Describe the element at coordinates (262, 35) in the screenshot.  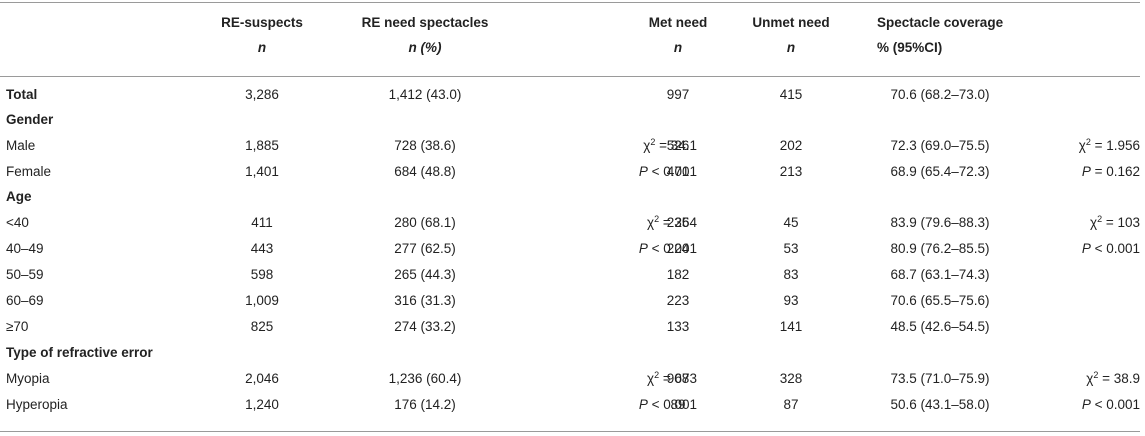
I see `header-re-suspects: RE-suspects n` at that location.